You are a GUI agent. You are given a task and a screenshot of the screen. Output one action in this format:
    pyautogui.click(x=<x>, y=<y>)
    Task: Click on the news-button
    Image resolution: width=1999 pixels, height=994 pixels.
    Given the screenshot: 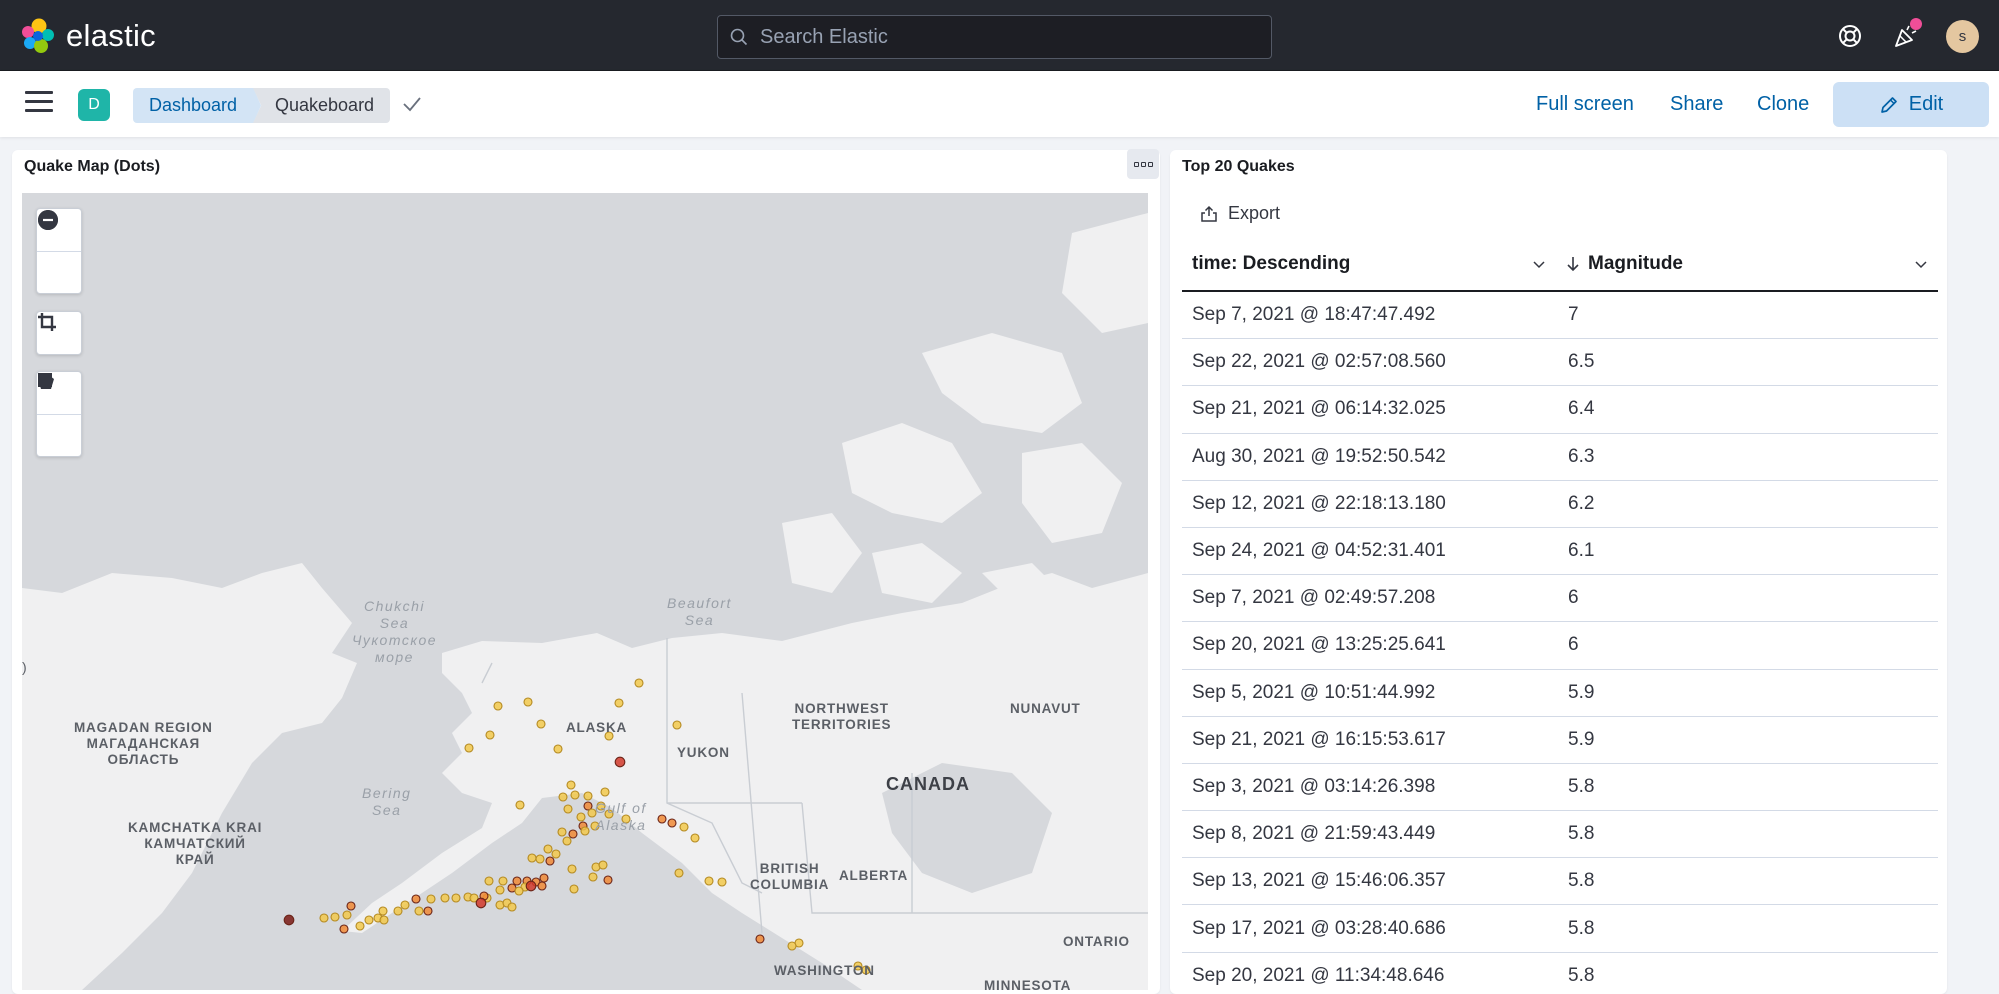 What is the action you would take?
    pyautogui.click(x=1906, y=35)
    